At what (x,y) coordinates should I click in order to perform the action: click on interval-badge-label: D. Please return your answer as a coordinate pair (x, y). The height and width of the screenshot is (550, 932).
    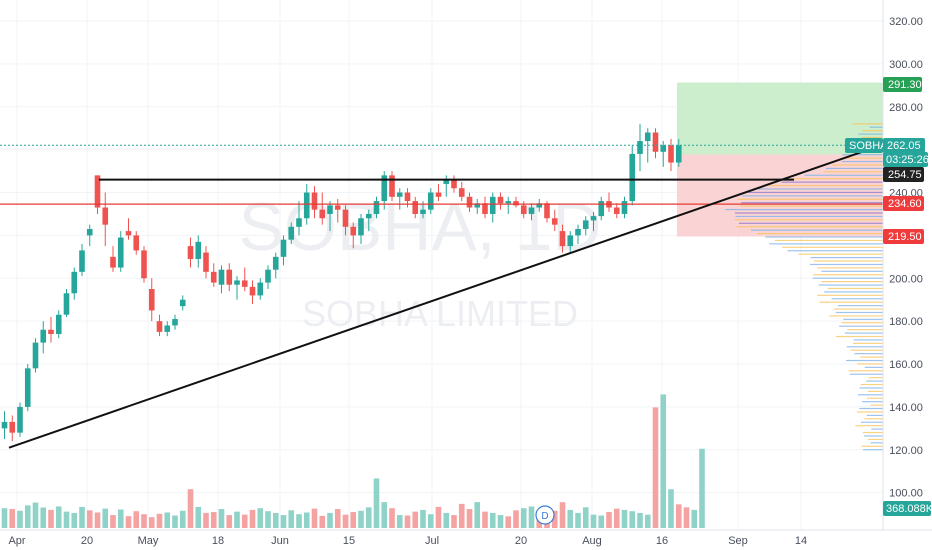
    Looking at the image, I should click on (544, 516).